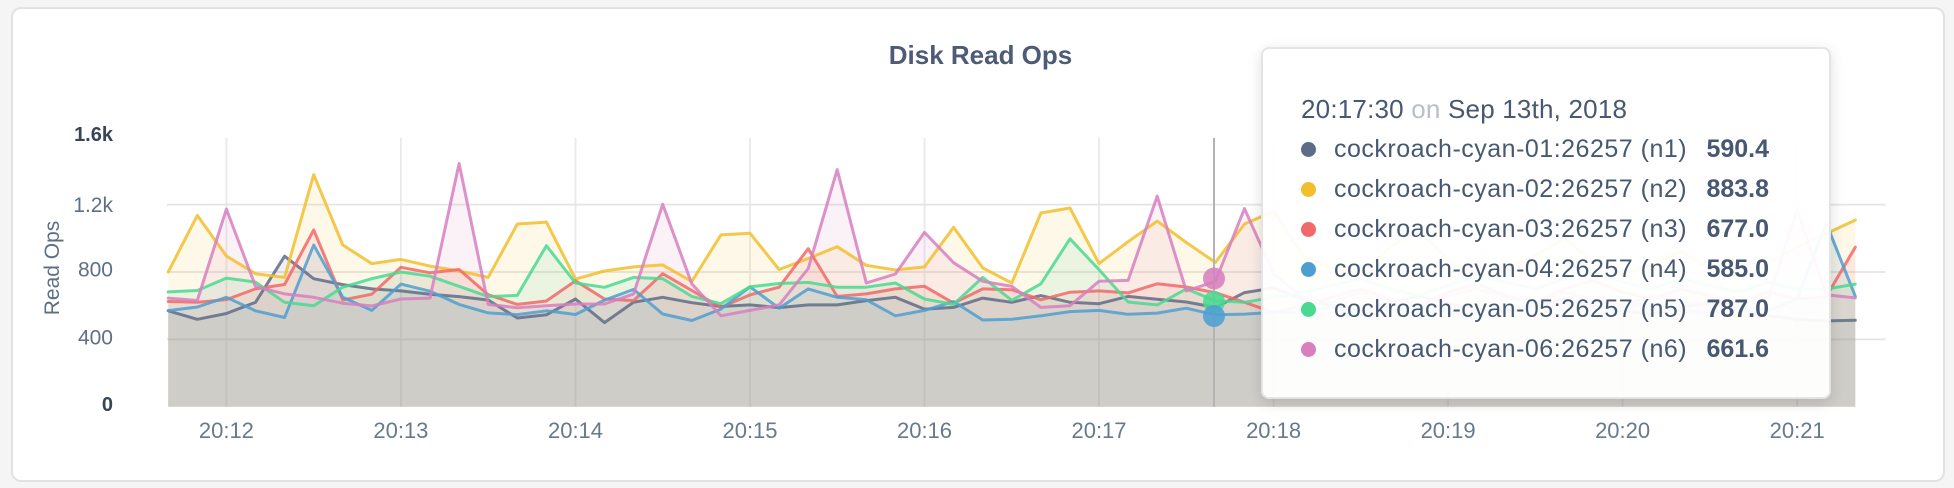  What do you see at coordinates (95, 338) in the screenshot?
I see `svg-text: 400` at bounding box center [95, 338].